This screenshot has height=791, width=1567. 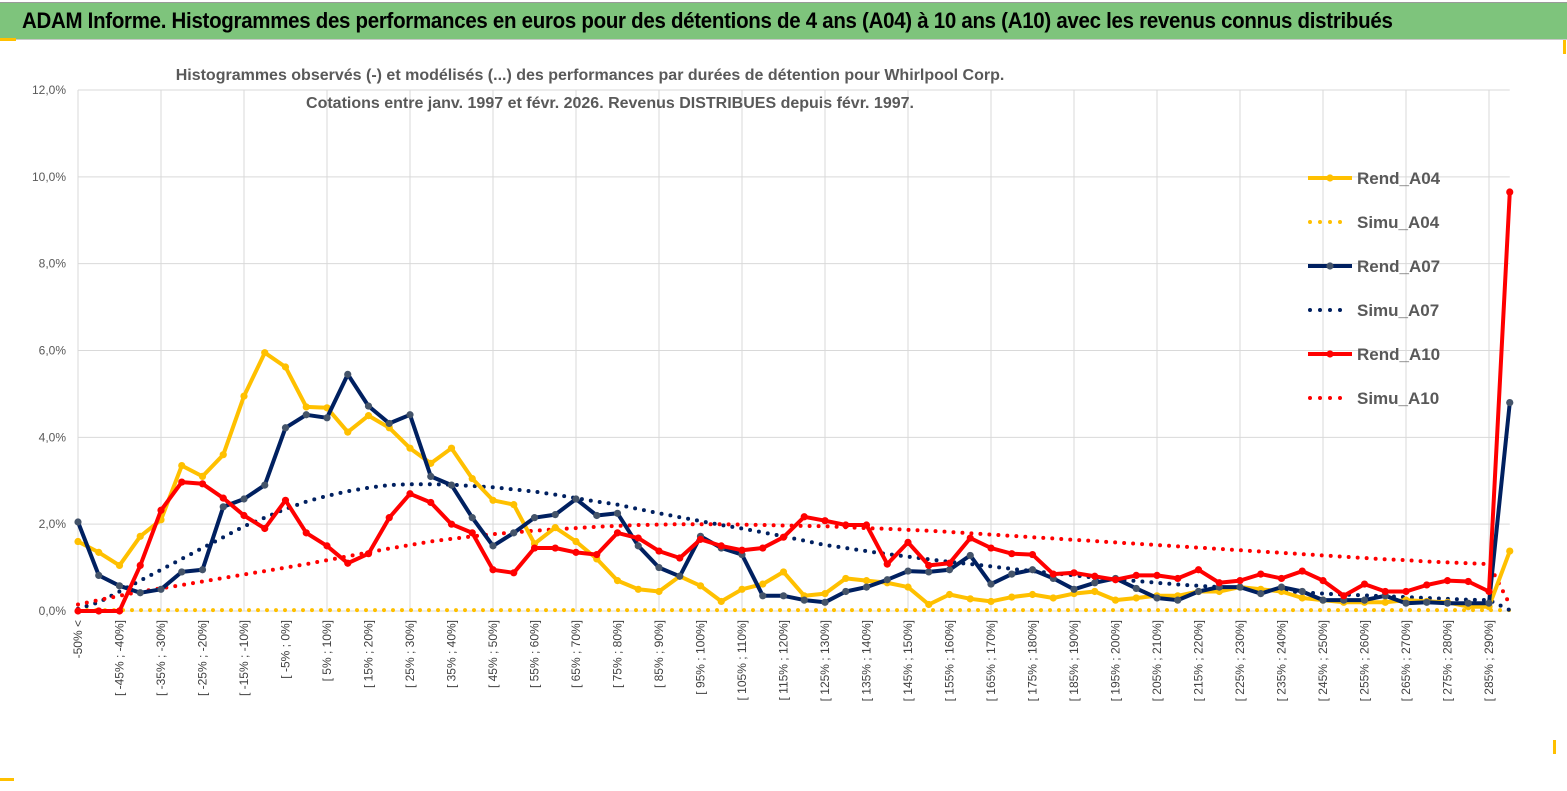 What do you see at coordinates (1406, 660) in the screenshot?
I see `x-tick-label: [ 265% ; 270%]` at bounding box center [1406, 660].